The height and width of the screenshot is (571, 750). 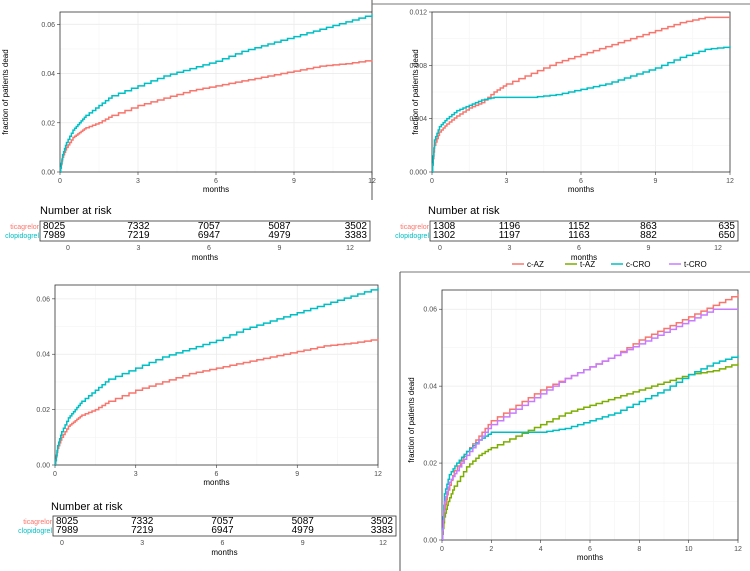 What do you see at coordinates (535, 264) in the screenshot?
I see `legend-label-c-AZ: c-AZ` at bounding box center [535, 264].